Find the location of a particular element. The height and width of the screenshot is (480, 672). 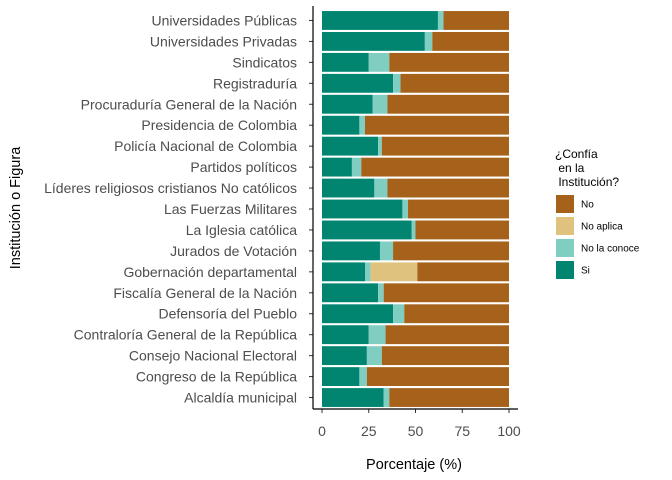

x-tick-label: 25 is located at coordinates (369, 431).